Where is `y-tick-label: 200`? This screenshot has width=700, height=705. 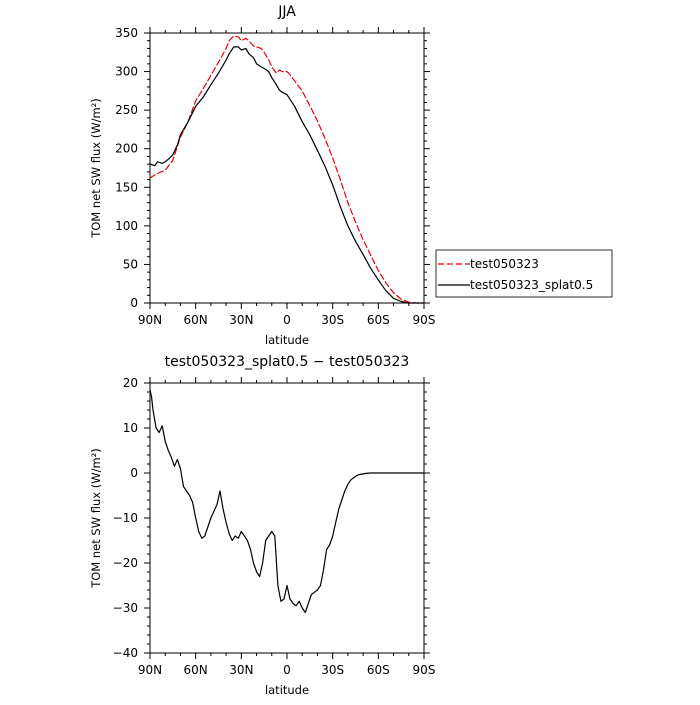
y-tick-label: 200 is located at coordinates (126, 149).